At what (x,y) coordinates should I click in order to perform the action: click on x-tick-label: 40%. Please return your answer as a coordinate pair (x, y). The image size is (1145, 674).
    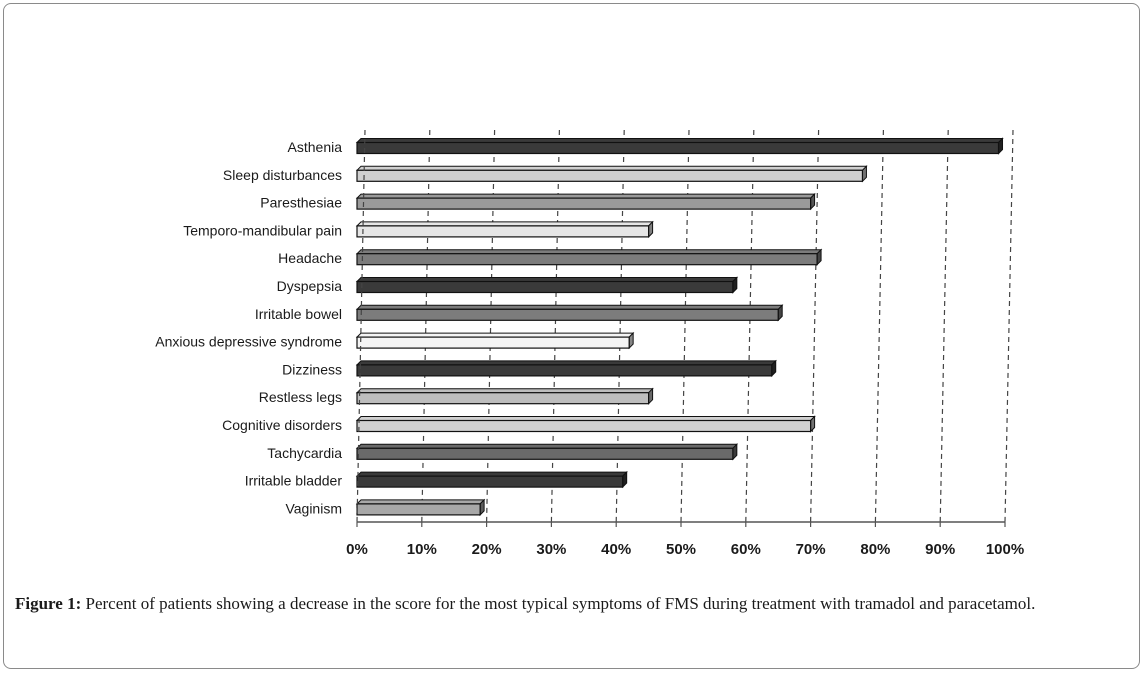
    Looking at the image, I should click on (616, 549).